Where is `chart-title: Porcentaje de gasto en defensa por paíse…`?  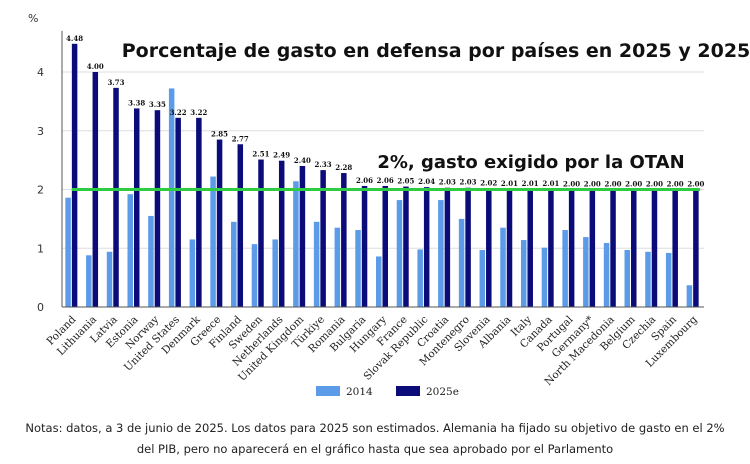
chart-title: Porcentaje de gasto en defensa por paíse… is located at coordinates (436, 51).